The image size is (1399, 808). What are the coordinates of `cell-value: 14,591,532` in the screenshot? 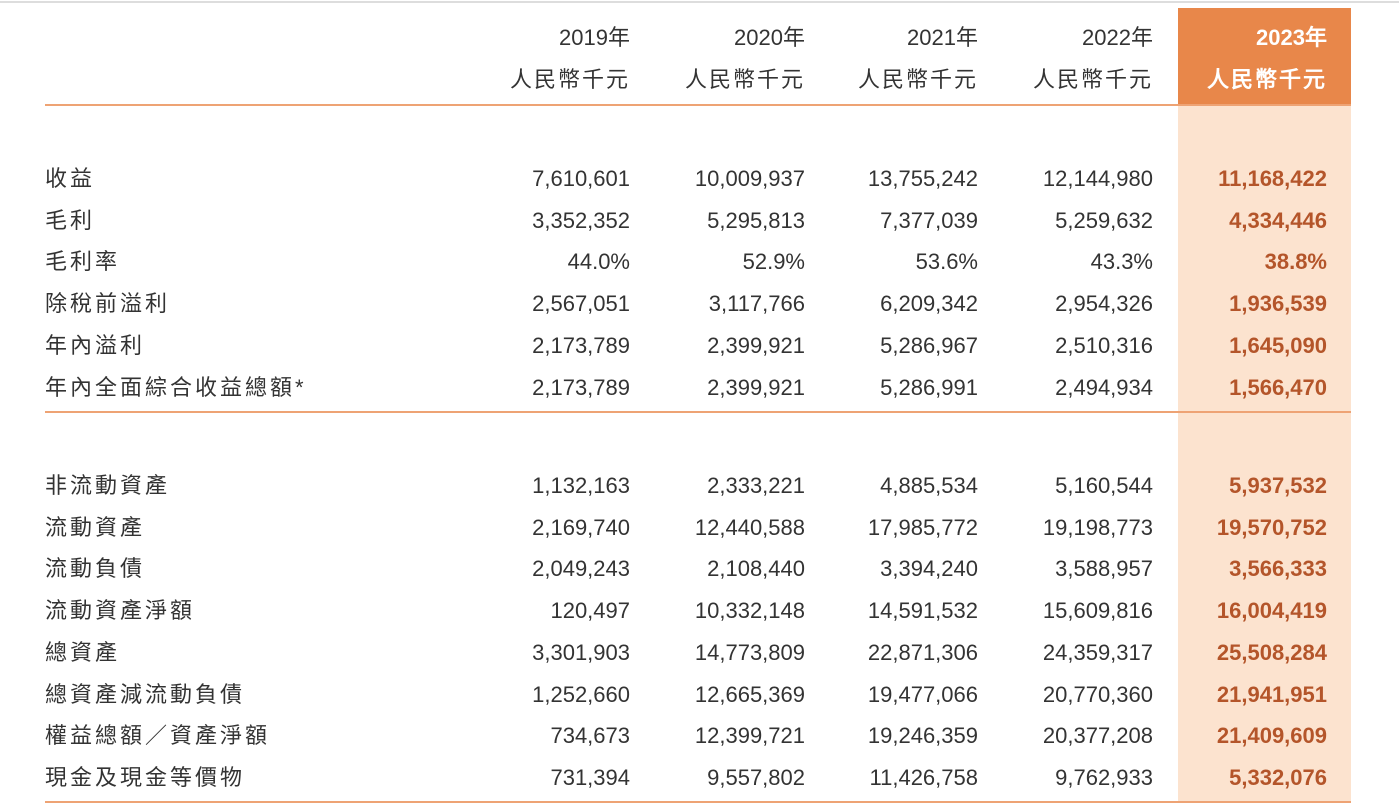 It's located at (922, 611).